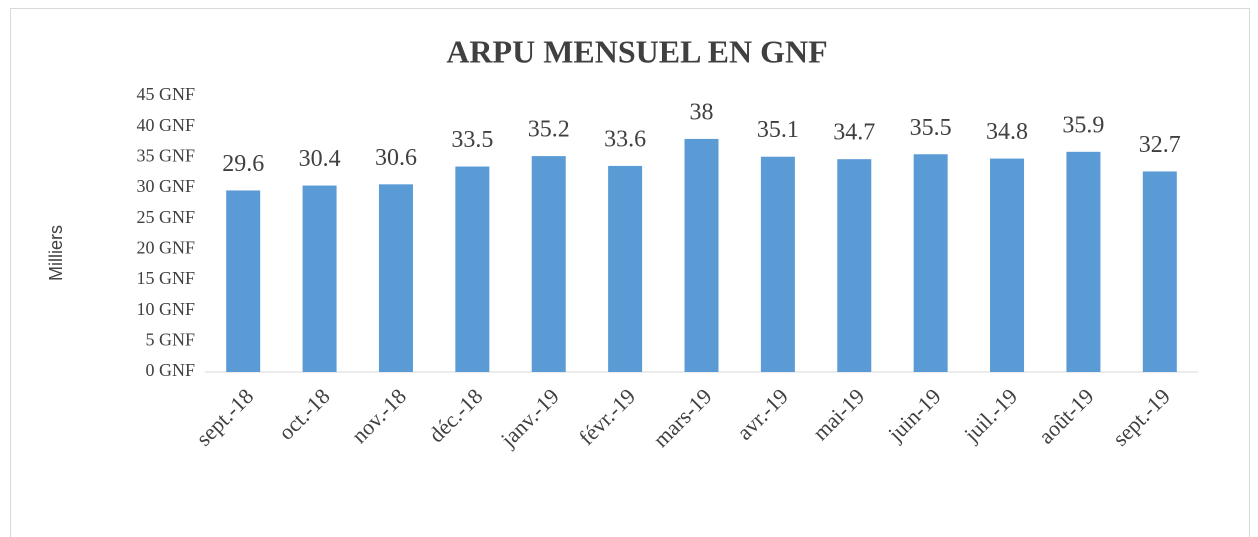  I want to click on data-label: 34.8, so click(1007, 132).